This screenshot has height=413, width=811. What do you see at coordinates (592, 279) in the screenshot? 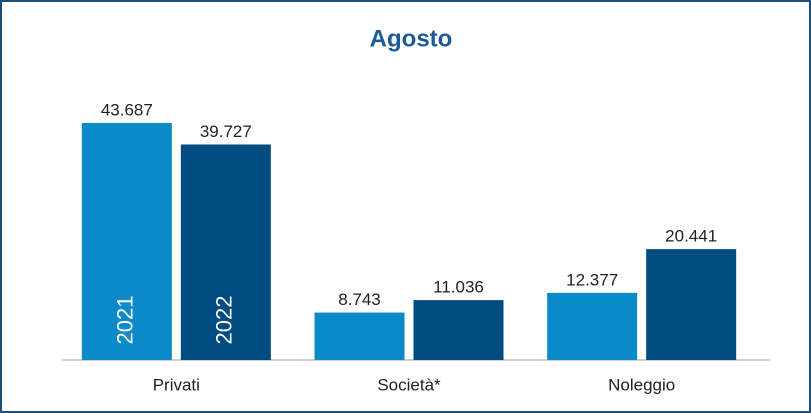
I see `data-label: 12.377` at bounding box center [592, 279].